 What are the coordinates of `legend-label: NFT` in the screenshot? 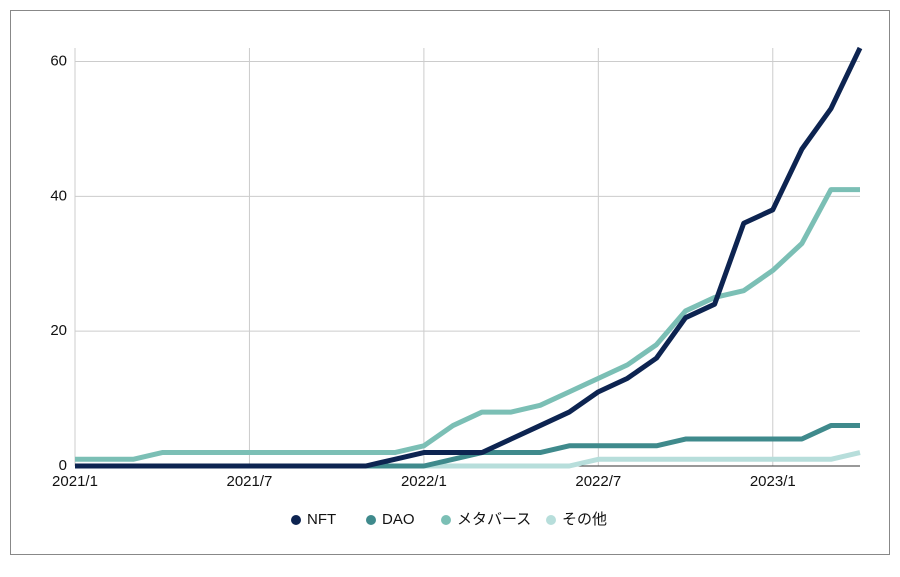 It's located at (321, 519).